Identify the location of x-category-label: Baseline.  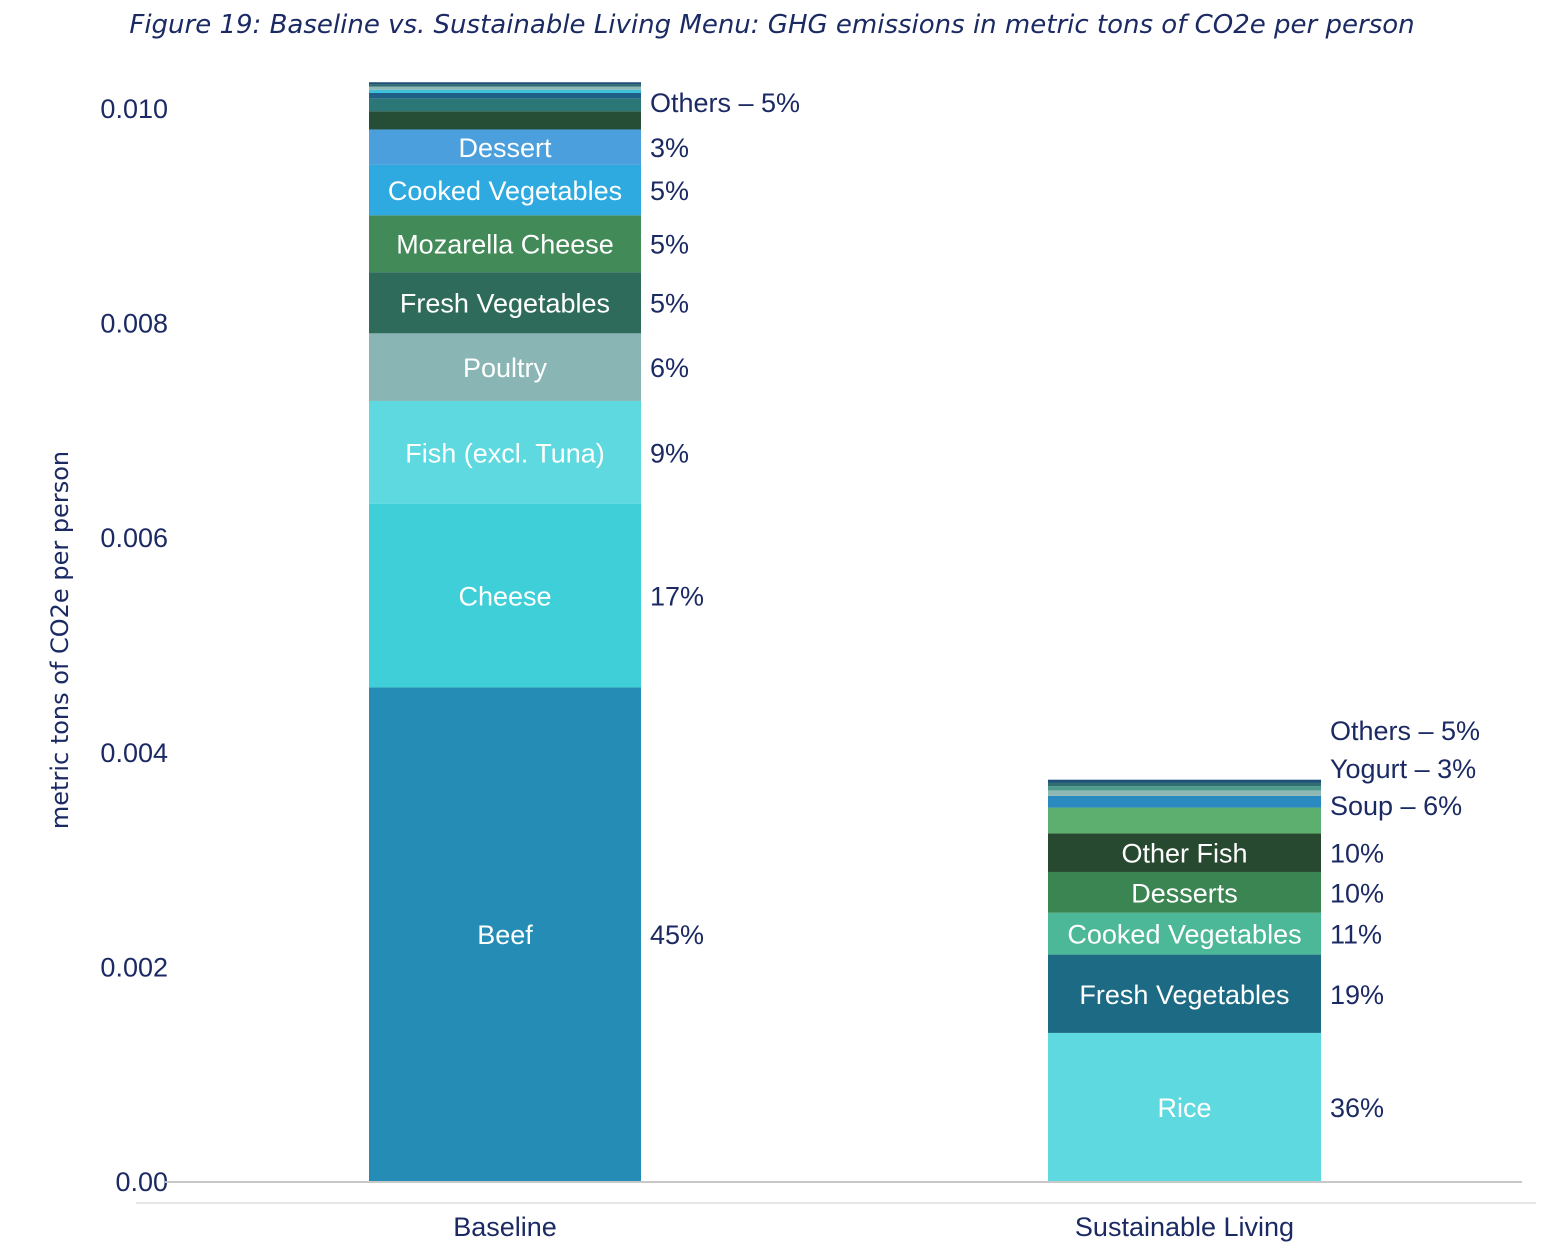
(505, 1227).